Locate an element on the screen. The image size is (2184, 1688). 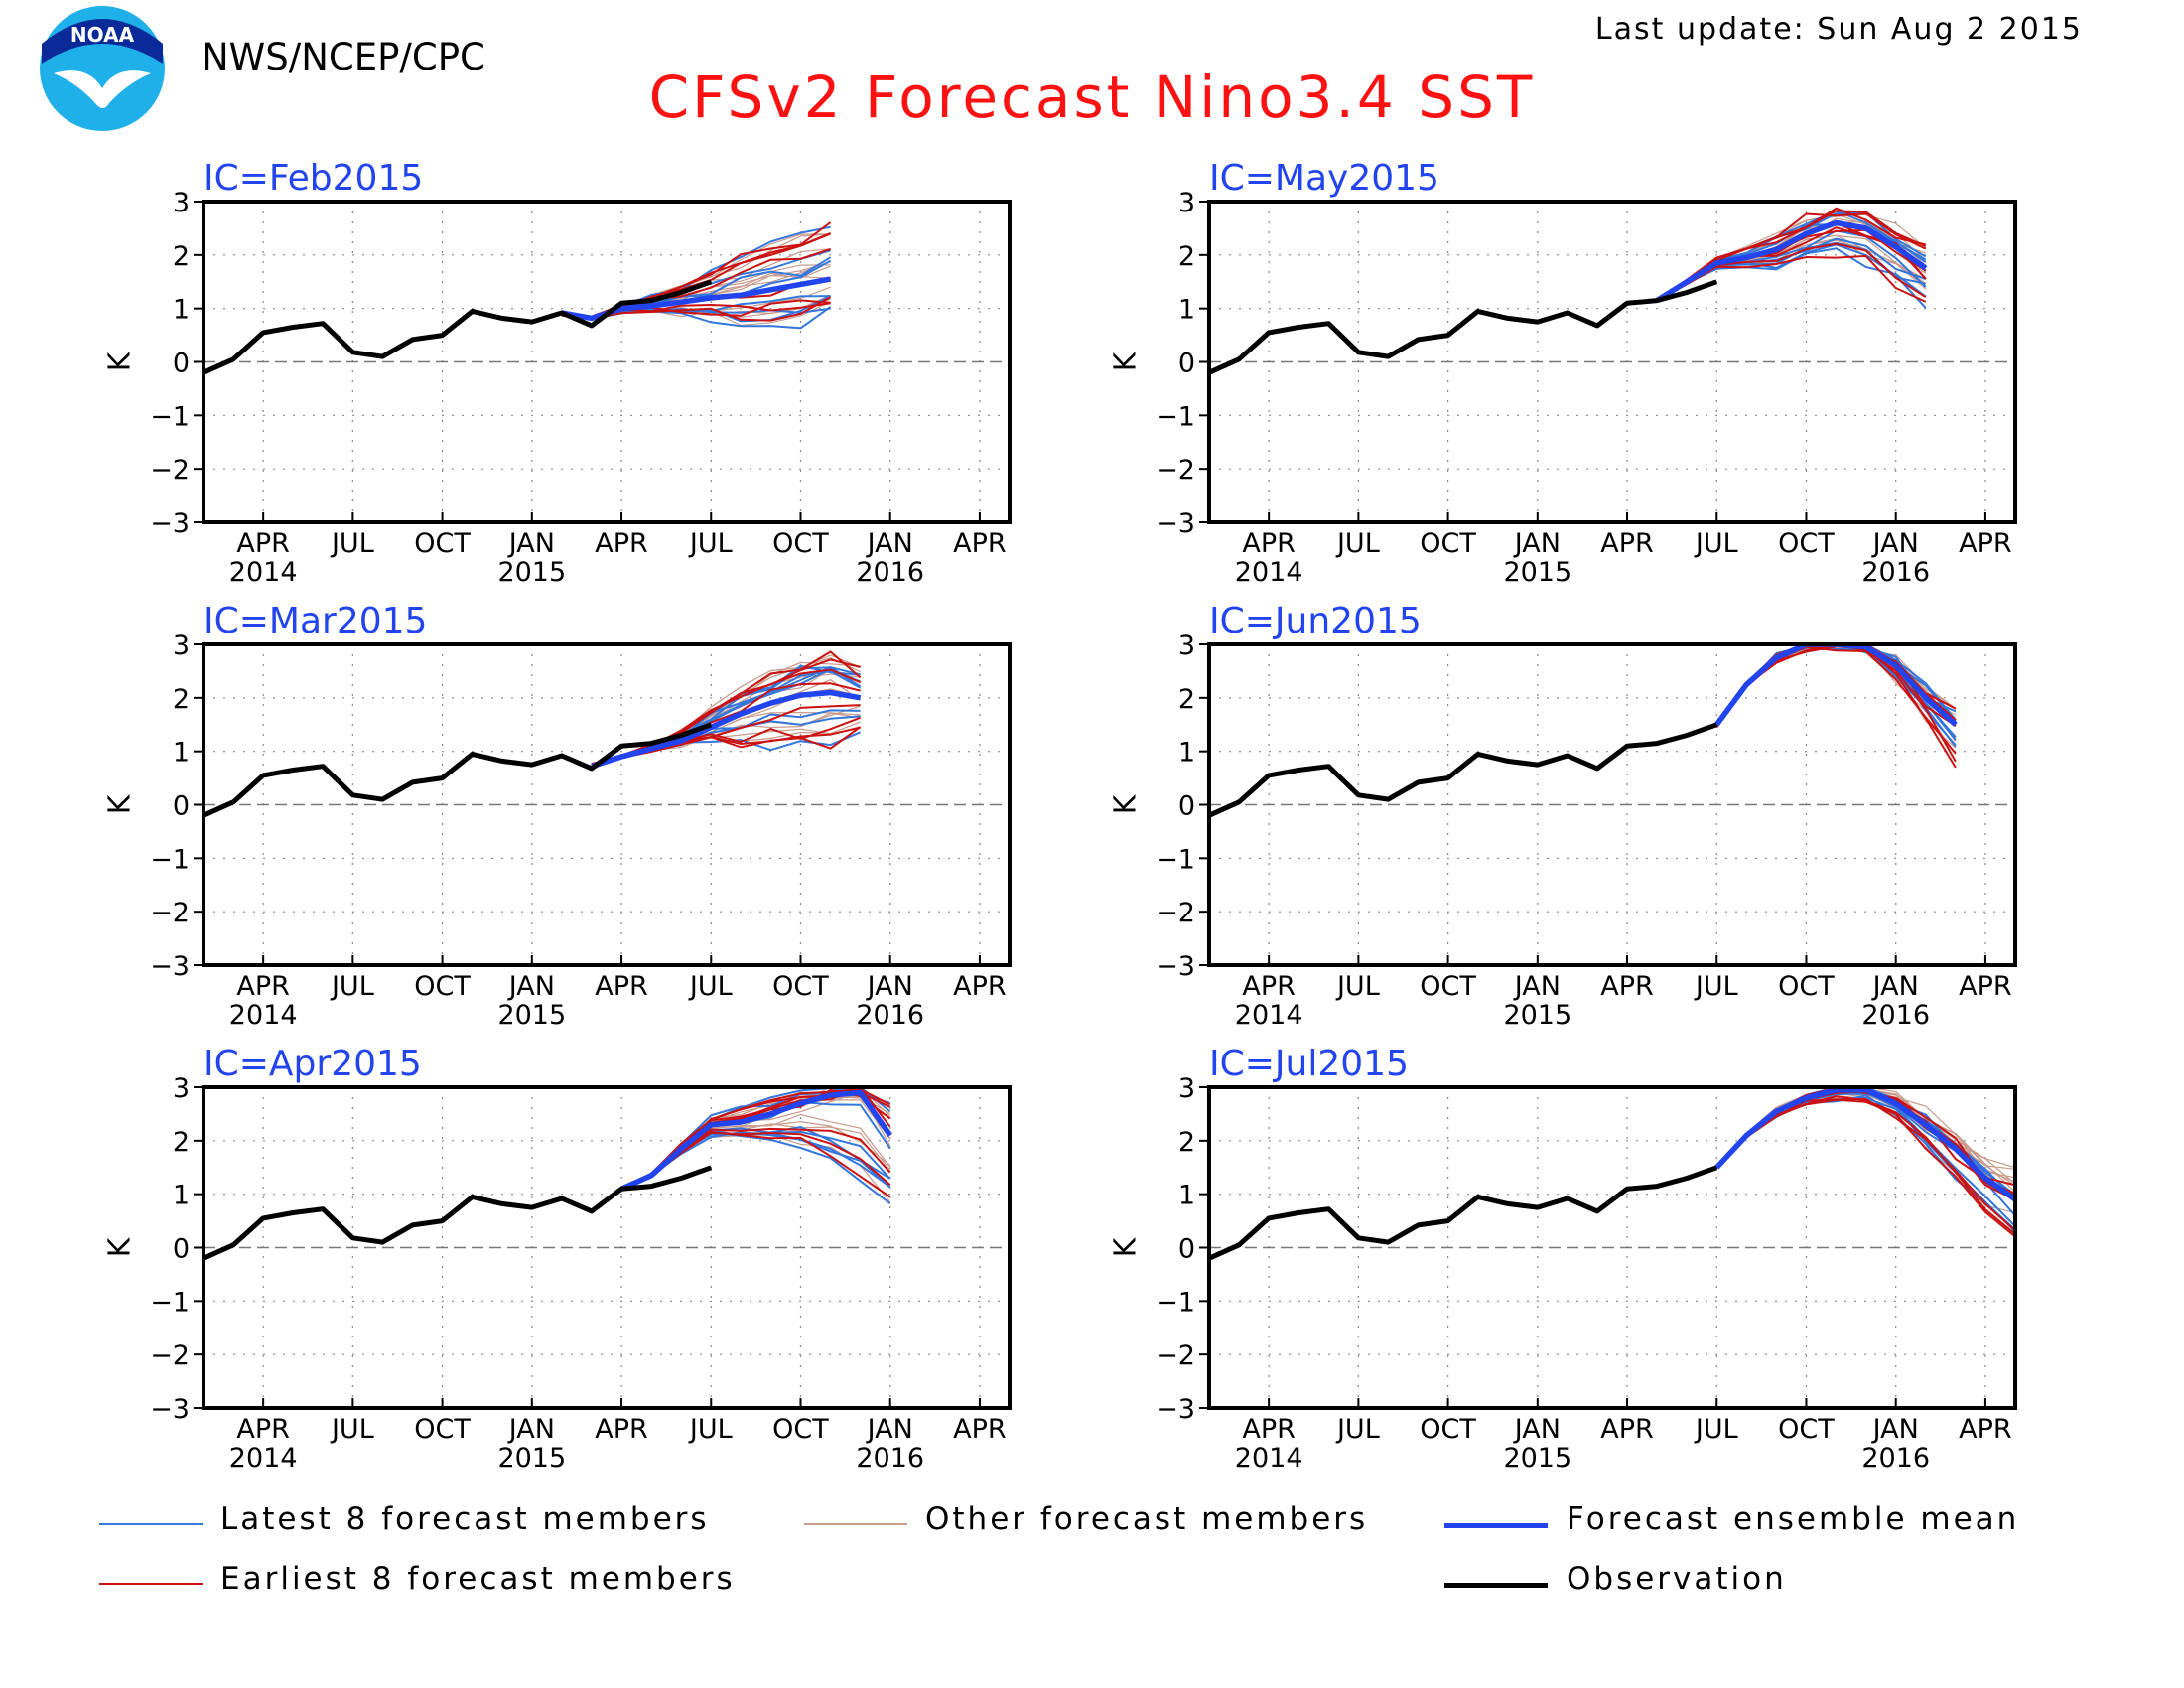
legend-item-other: Other forecast members is located at coordinates (1092, 1521).